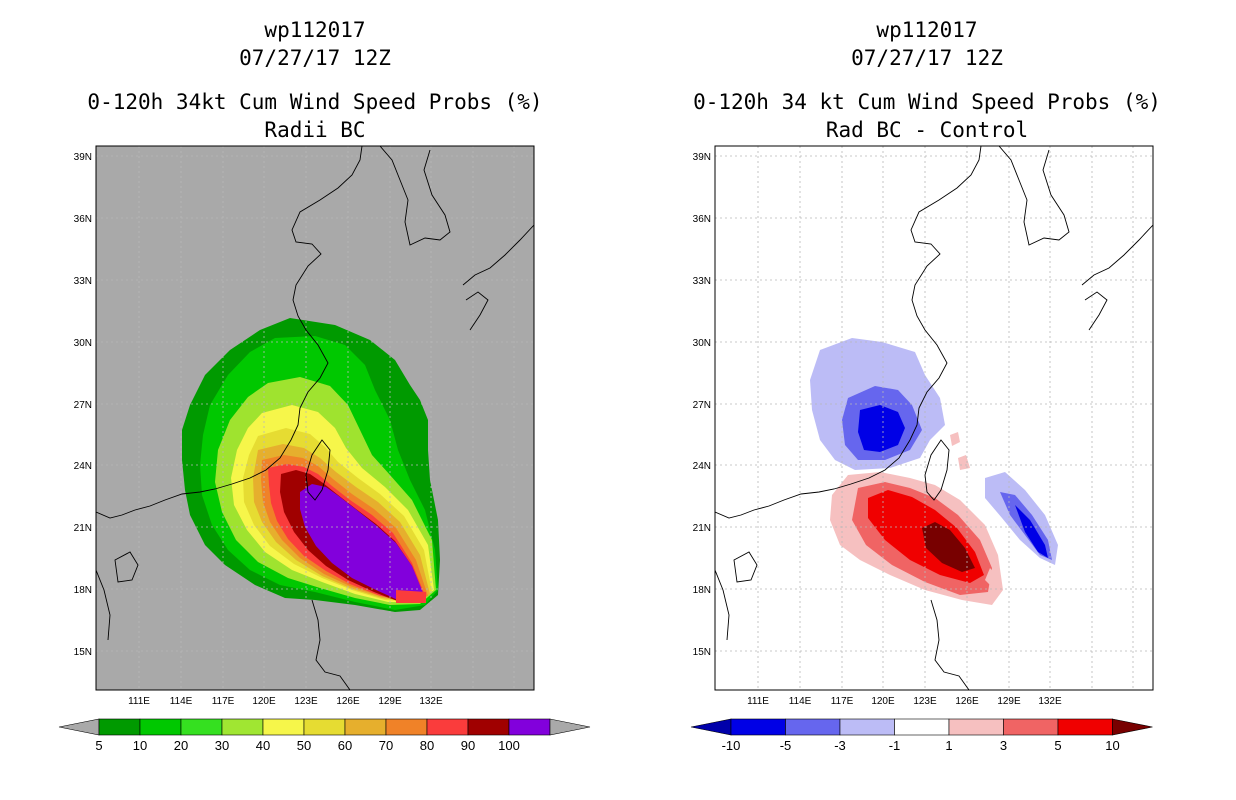  I want to click on left-lon-tick-114E: 114E, so click(181, 701).